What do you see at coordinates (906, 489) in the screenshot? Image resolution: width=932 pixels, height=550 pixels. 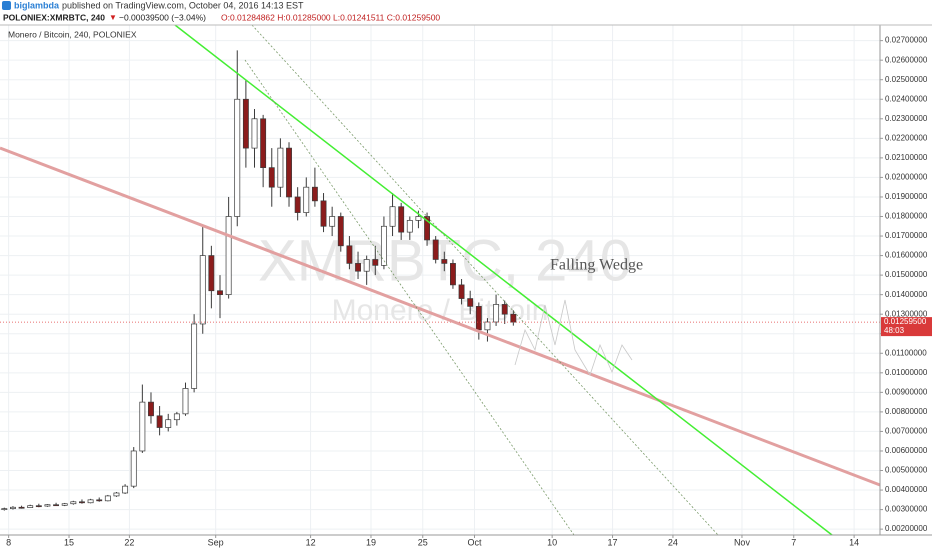 I see `y-tick-label: 0.00400000` at bounding box center [906, 489].